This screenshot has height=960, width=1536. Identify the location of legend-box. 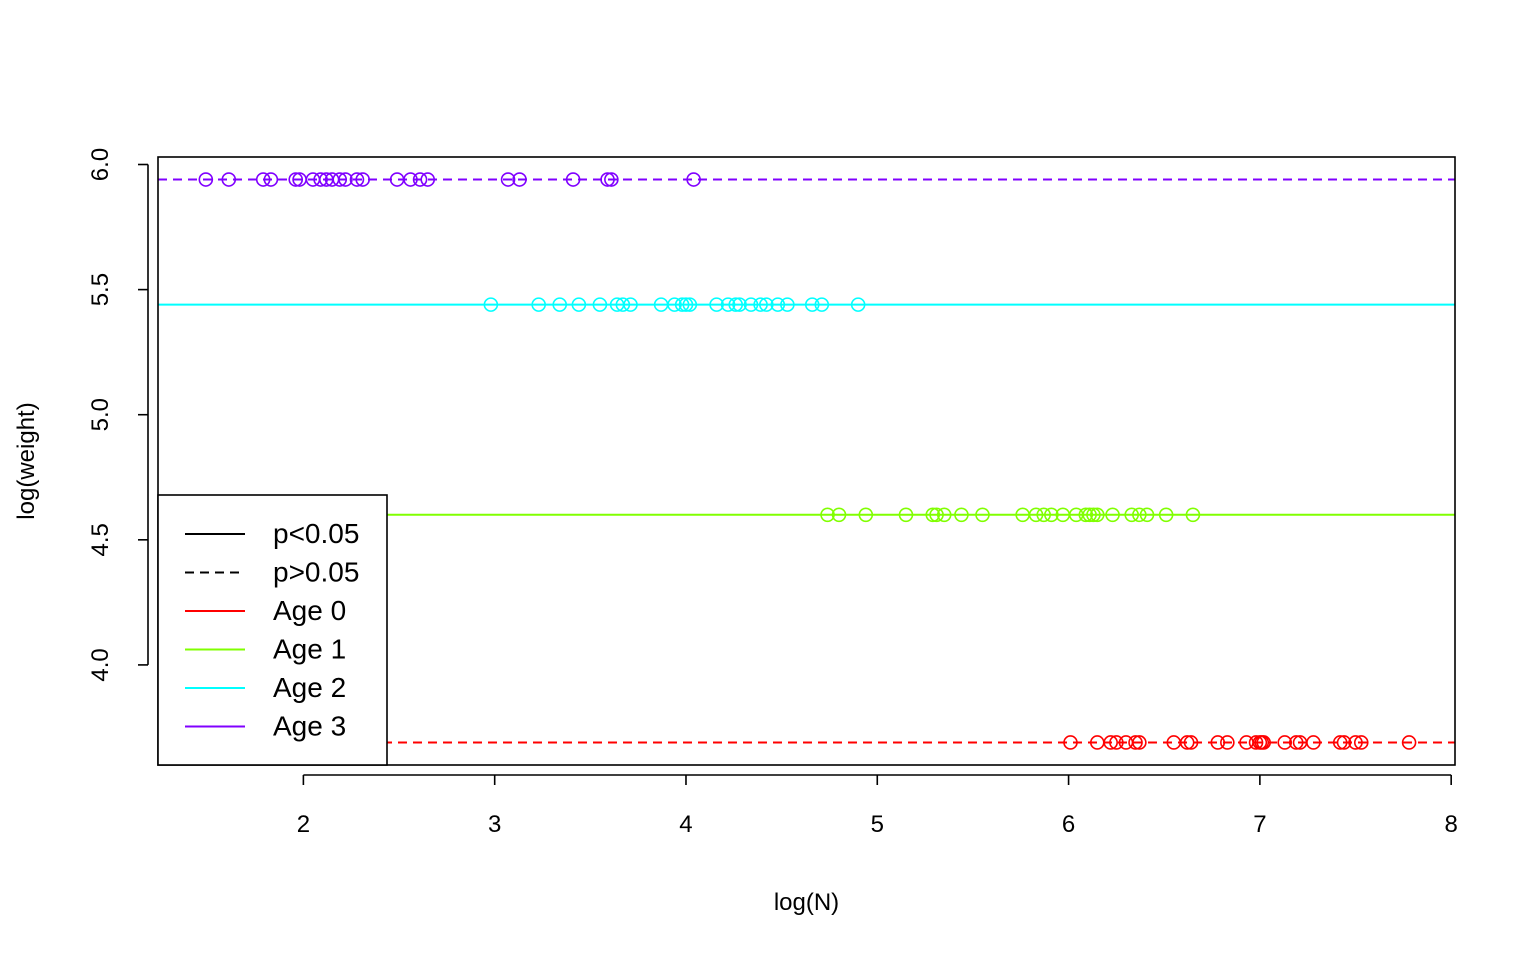
(272, 630).